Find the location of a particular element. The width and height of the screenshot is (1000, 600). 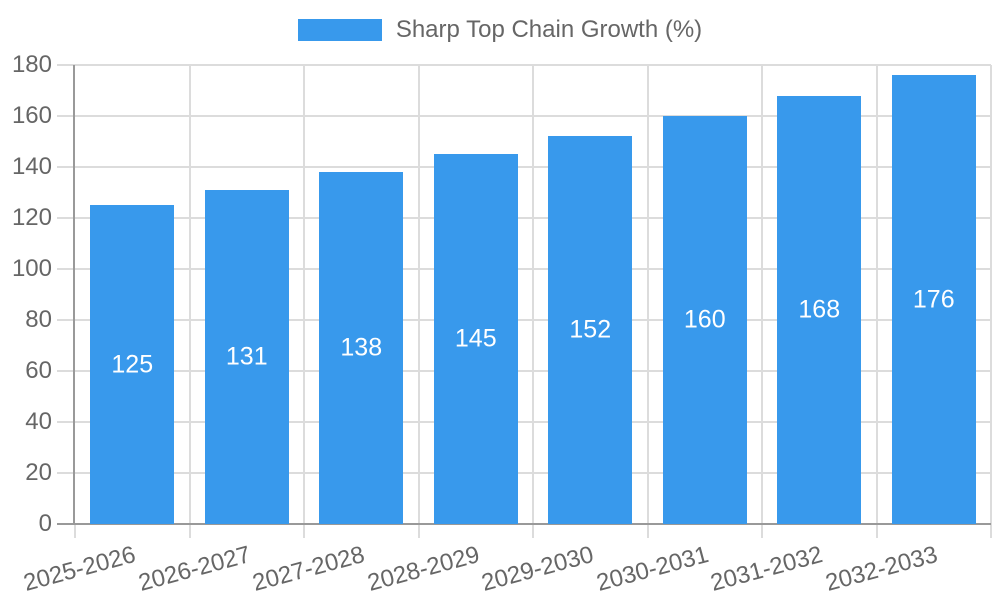

x-axis-label: 2028-2029 is located at coordinates (423, 569).